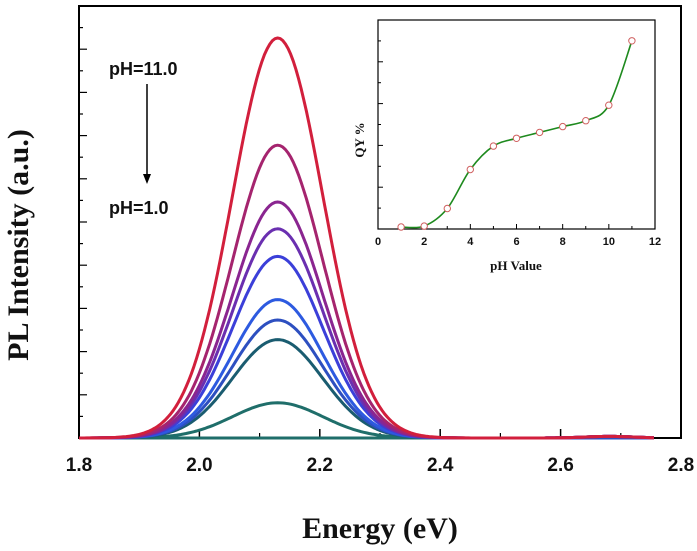 The image size is (697, 551). I want to click on main-x-axis-title: Energy (eV), so click(380, 528).